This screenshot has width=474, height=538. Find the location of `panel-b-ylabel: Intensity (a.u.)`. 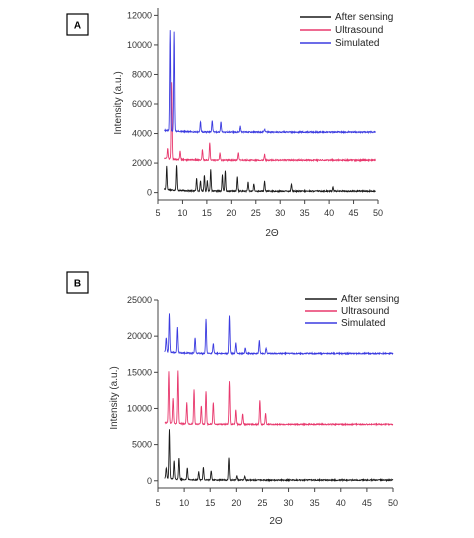

panel-b-ylabel: Intensity (a.u.) is located at coordinates (114, 397).